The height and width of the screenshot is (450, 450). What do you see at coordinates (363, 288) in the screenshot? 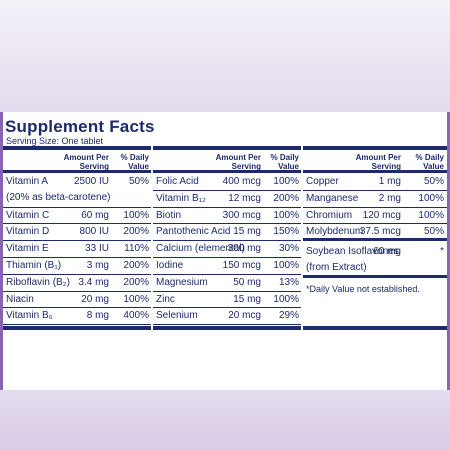
I see `footnote: *Daily Value not established.` at bounding box center [363, 288].